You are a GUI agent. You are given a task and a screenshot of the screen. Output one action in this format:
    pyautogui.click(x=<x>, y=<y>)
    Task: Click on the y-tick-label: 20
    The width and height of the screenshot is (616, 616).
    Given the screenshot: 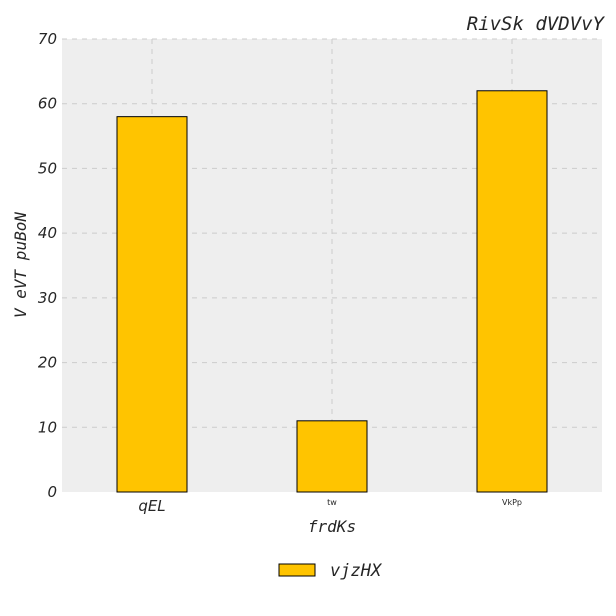 What is the action you would take?
    pyautogui.click(x=47, y=363)
    